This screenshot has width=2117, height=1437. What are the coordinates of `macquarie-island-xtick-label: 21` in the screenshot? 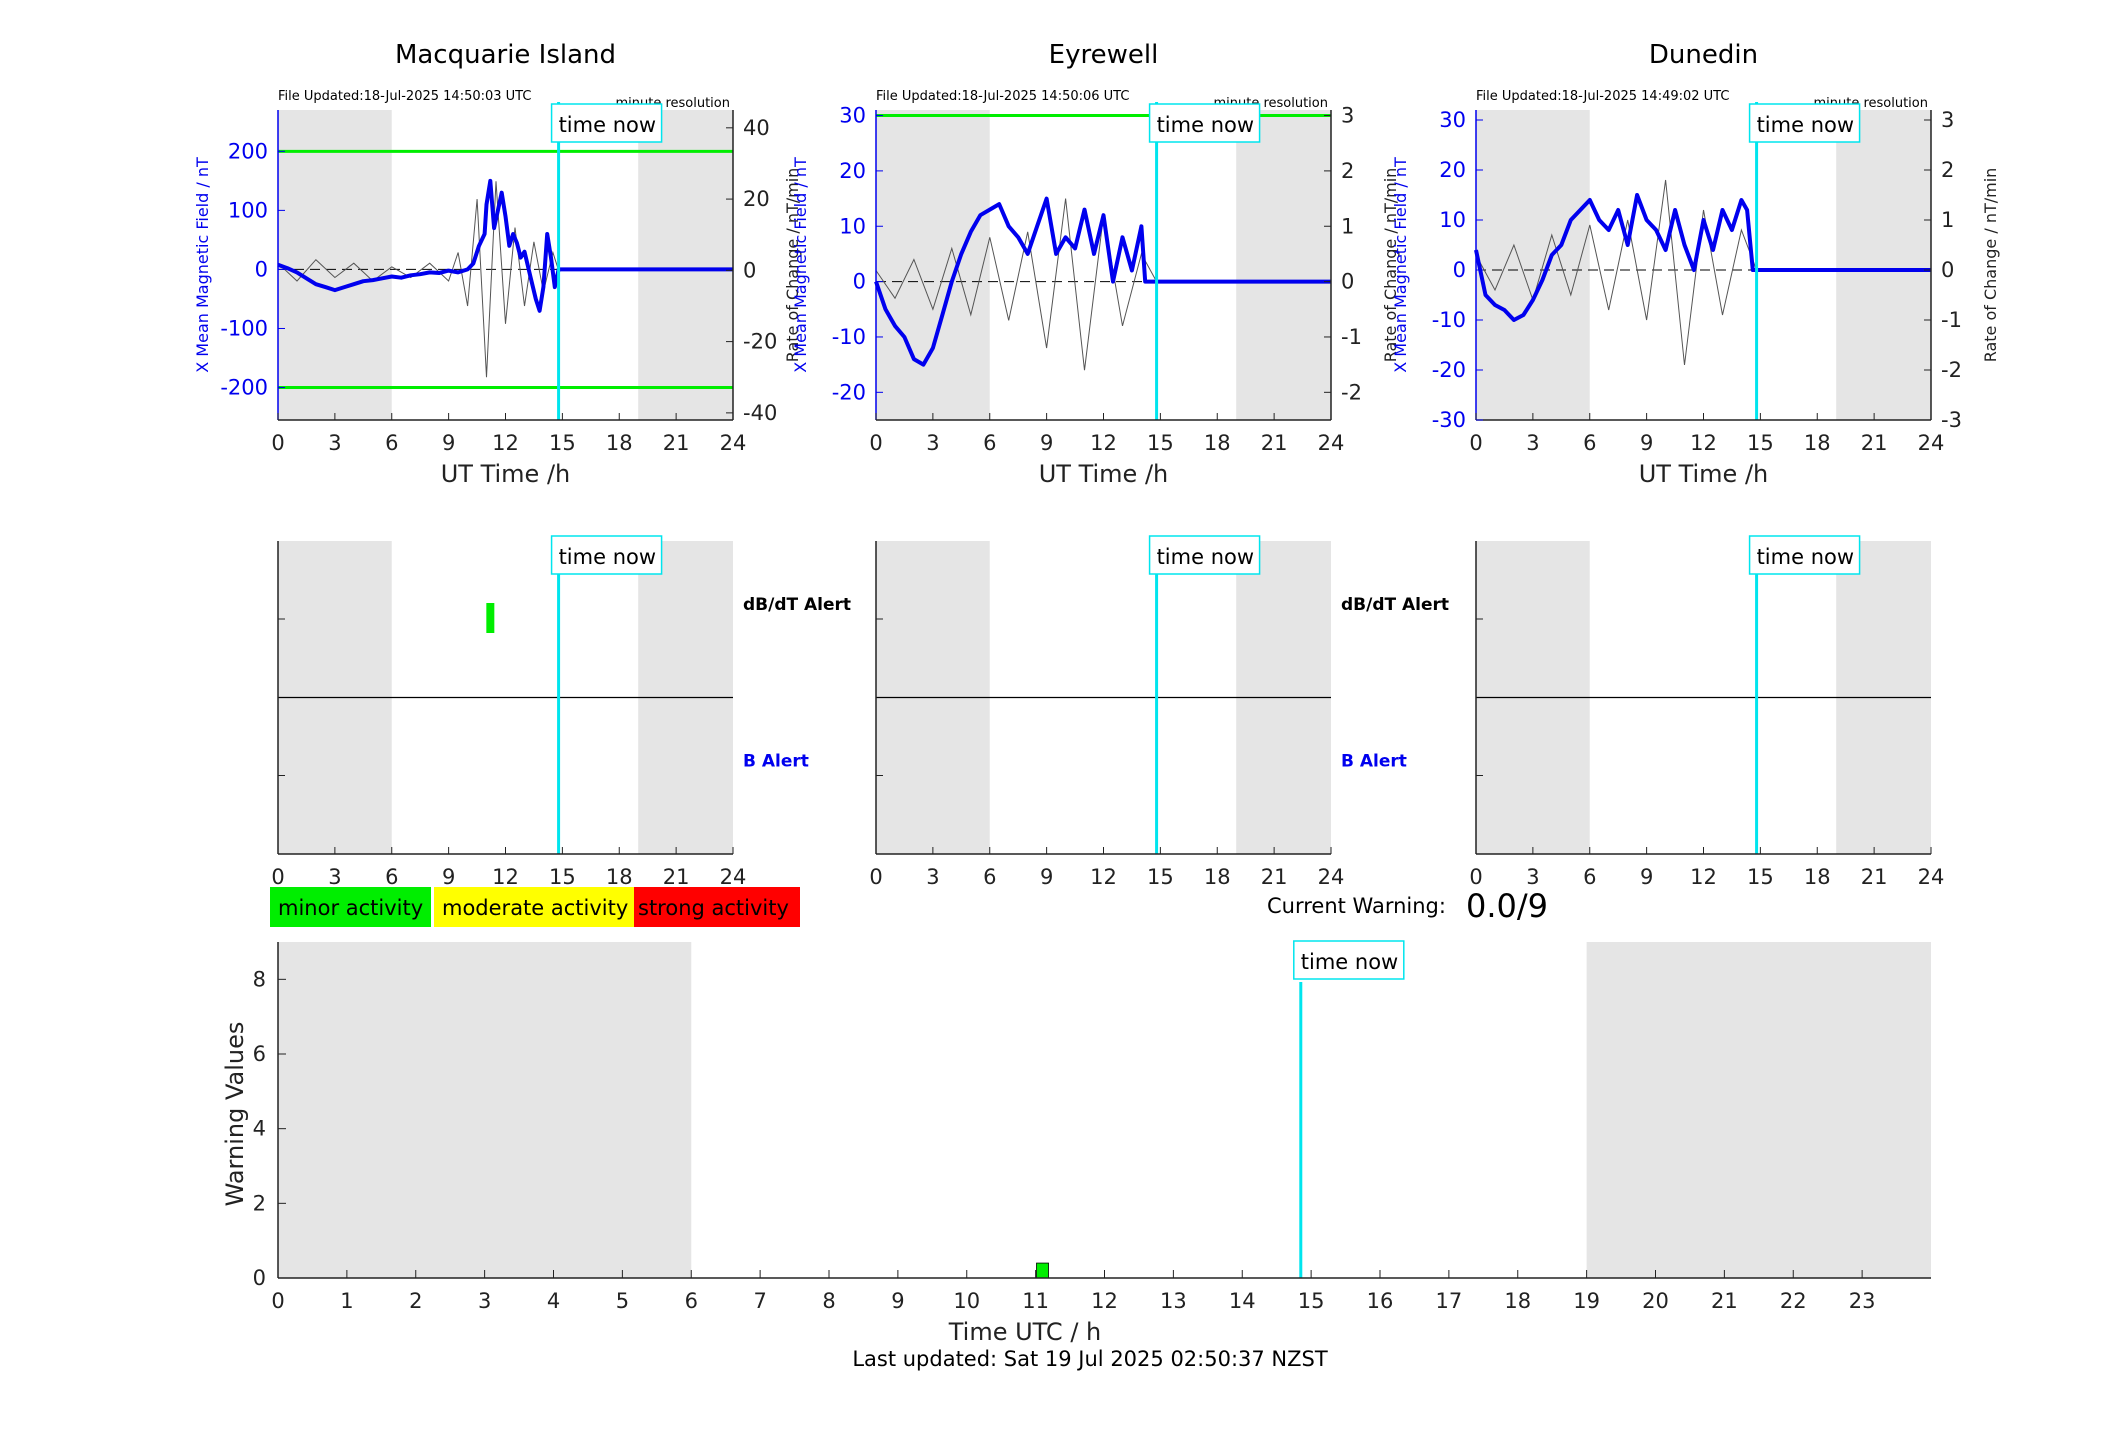 It's located at (676, 443).